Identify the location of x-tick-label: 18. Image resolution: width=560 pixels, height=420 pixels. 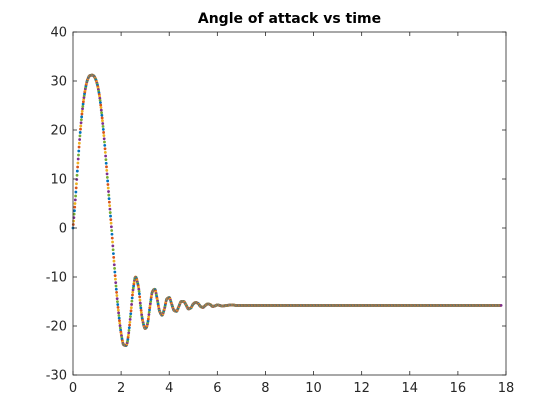
(506, 388).